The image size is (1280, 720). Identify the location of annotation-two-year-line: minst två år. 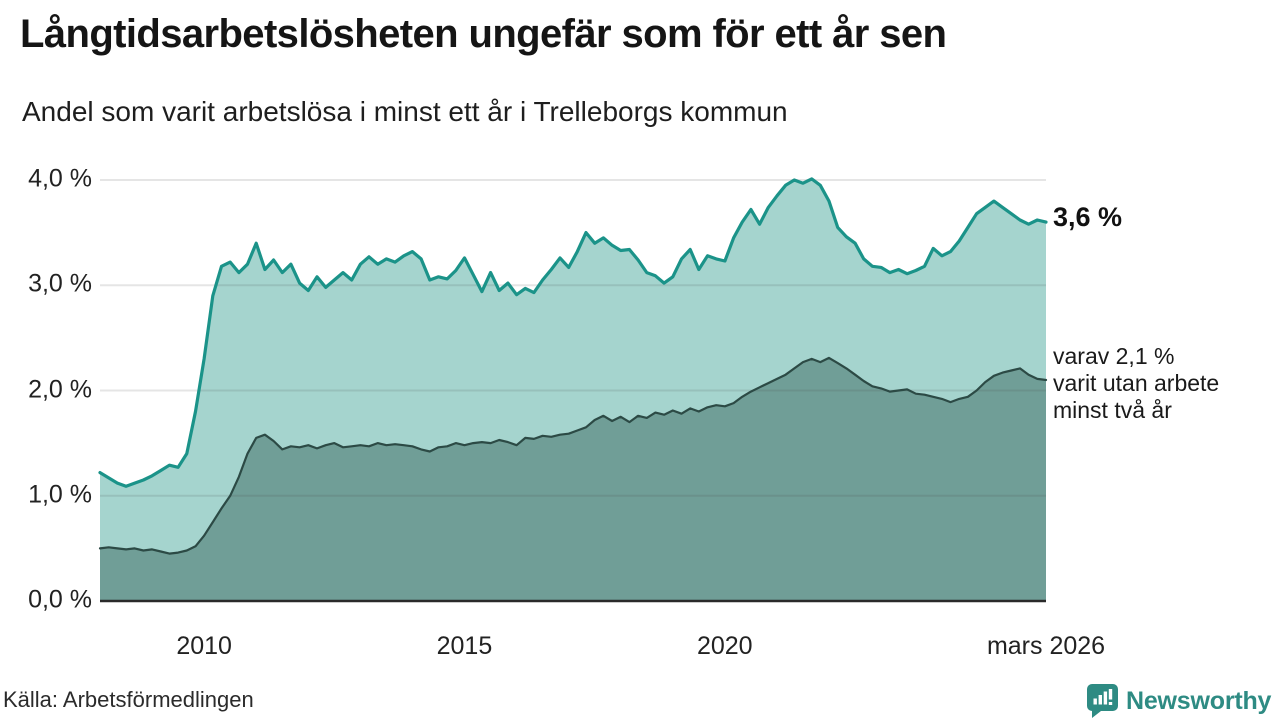
(1112, 410).